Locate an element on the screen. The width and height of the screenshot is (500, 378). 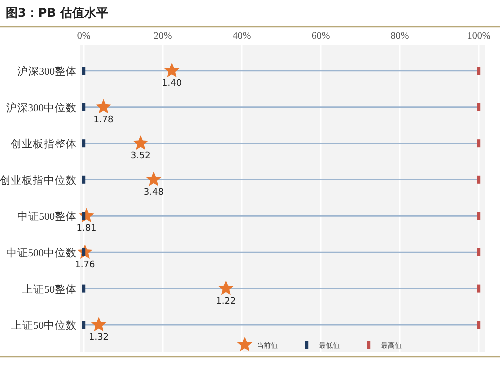
x-tick-label: 100% is located at coordinates (479, 36).